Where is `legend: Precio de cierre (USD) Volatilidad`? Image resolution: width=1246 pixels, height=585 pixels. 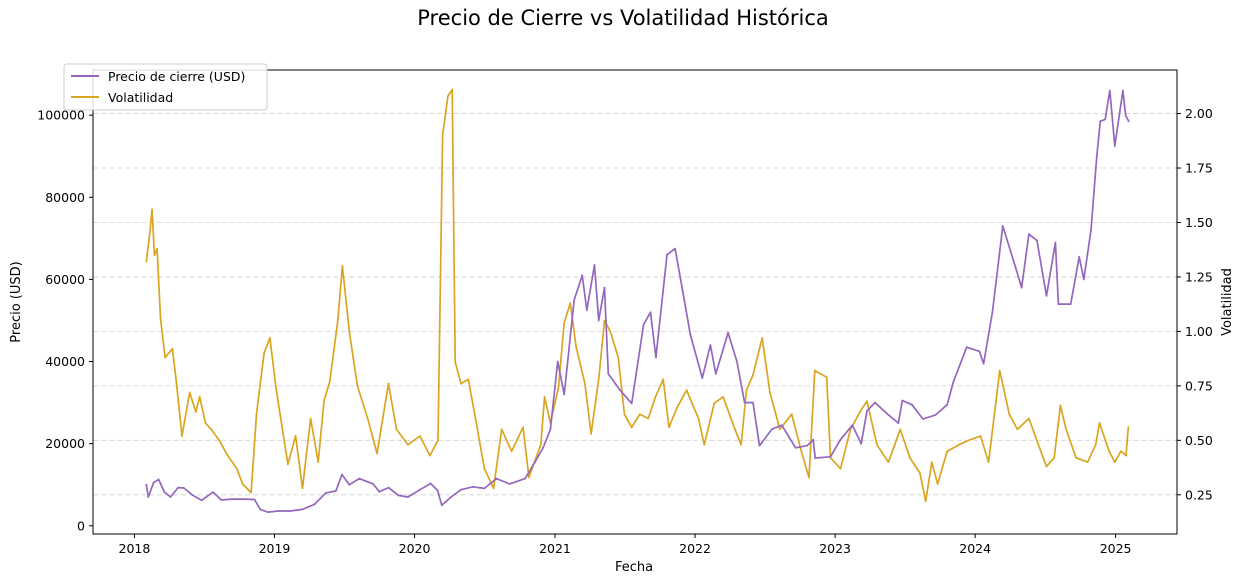
legend: Precio de cierre (USD) Volatilidad is located at coordinates (165, 87).